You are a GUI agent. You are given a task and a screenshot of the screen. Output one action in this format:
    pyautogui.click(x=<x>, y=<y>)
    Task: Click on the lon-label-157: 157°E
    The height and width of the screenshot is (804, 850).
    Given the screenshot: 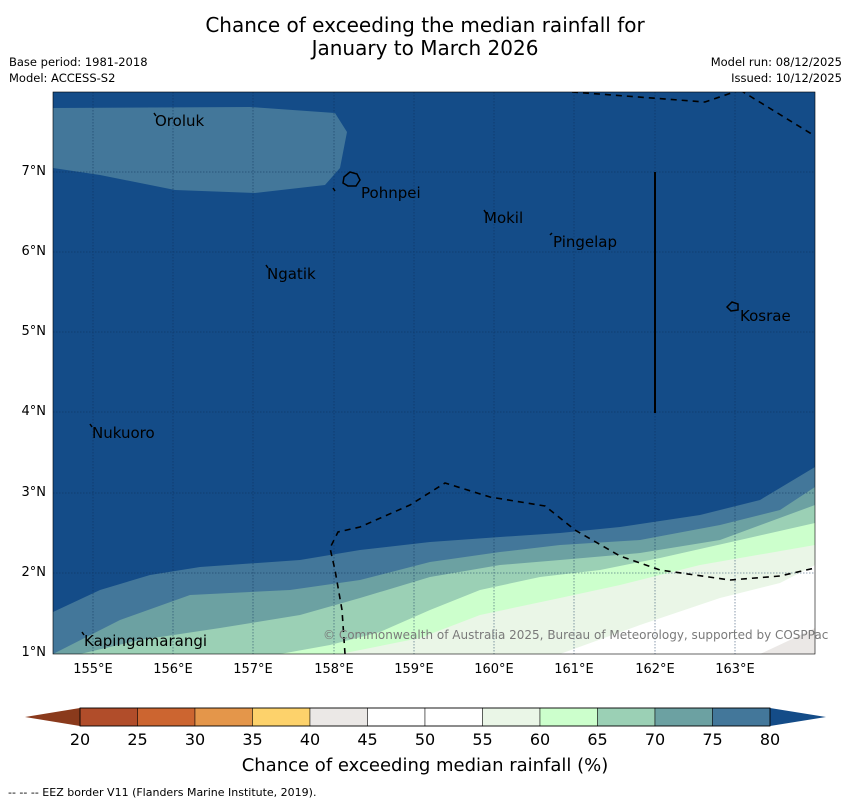 What is the action you would take?
    pyautogui.click(x=253, y=669)
    